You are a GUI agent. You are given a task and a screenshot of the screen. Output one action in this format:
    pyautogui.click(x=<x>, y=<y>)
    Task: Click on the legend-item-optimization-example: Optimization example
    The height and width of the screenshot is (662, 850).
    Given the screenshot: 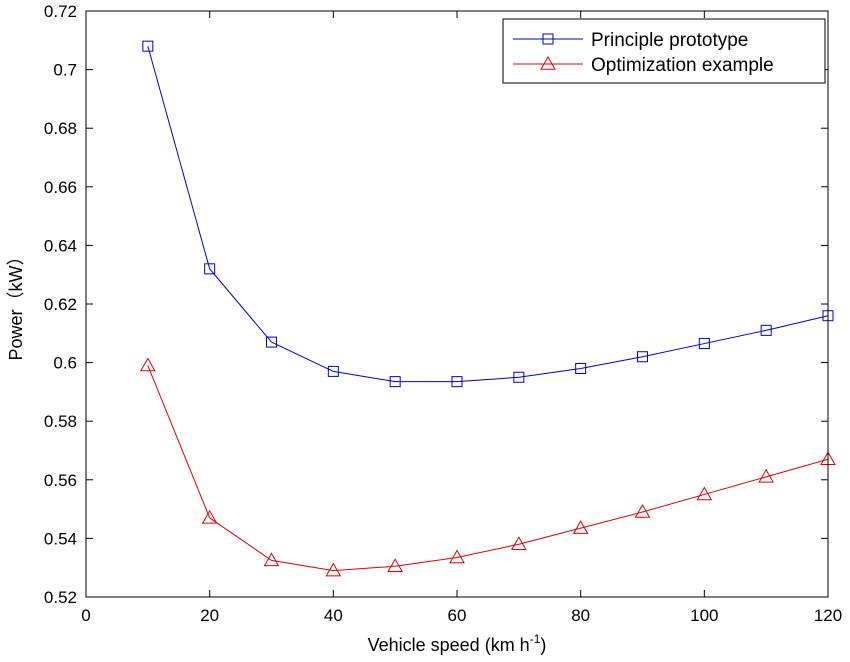 What is the action you would take?
    pyautogui.click(x=643, y=65)
    